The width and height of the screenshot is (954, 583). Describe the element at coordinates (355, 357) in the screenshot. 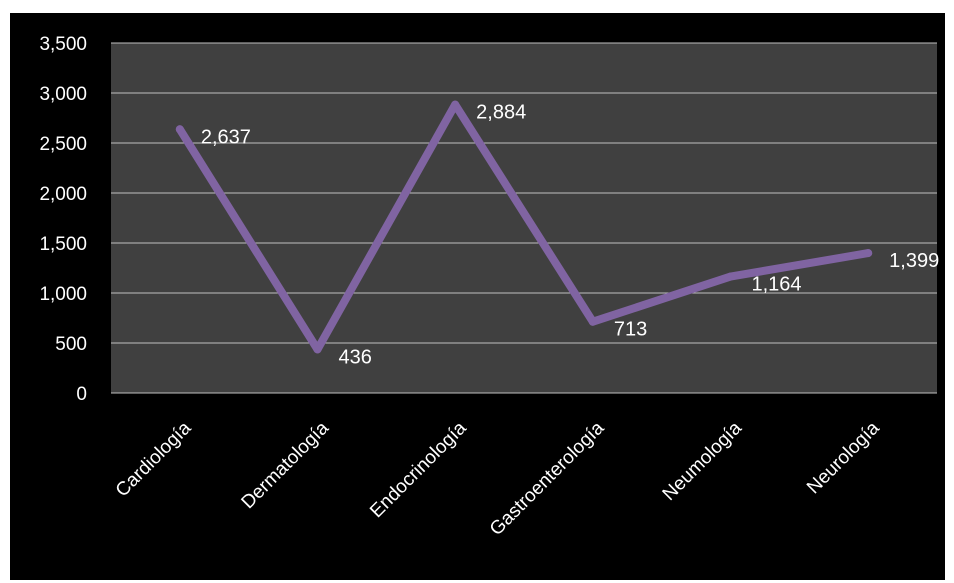

I see `data-label: 436` at that location.